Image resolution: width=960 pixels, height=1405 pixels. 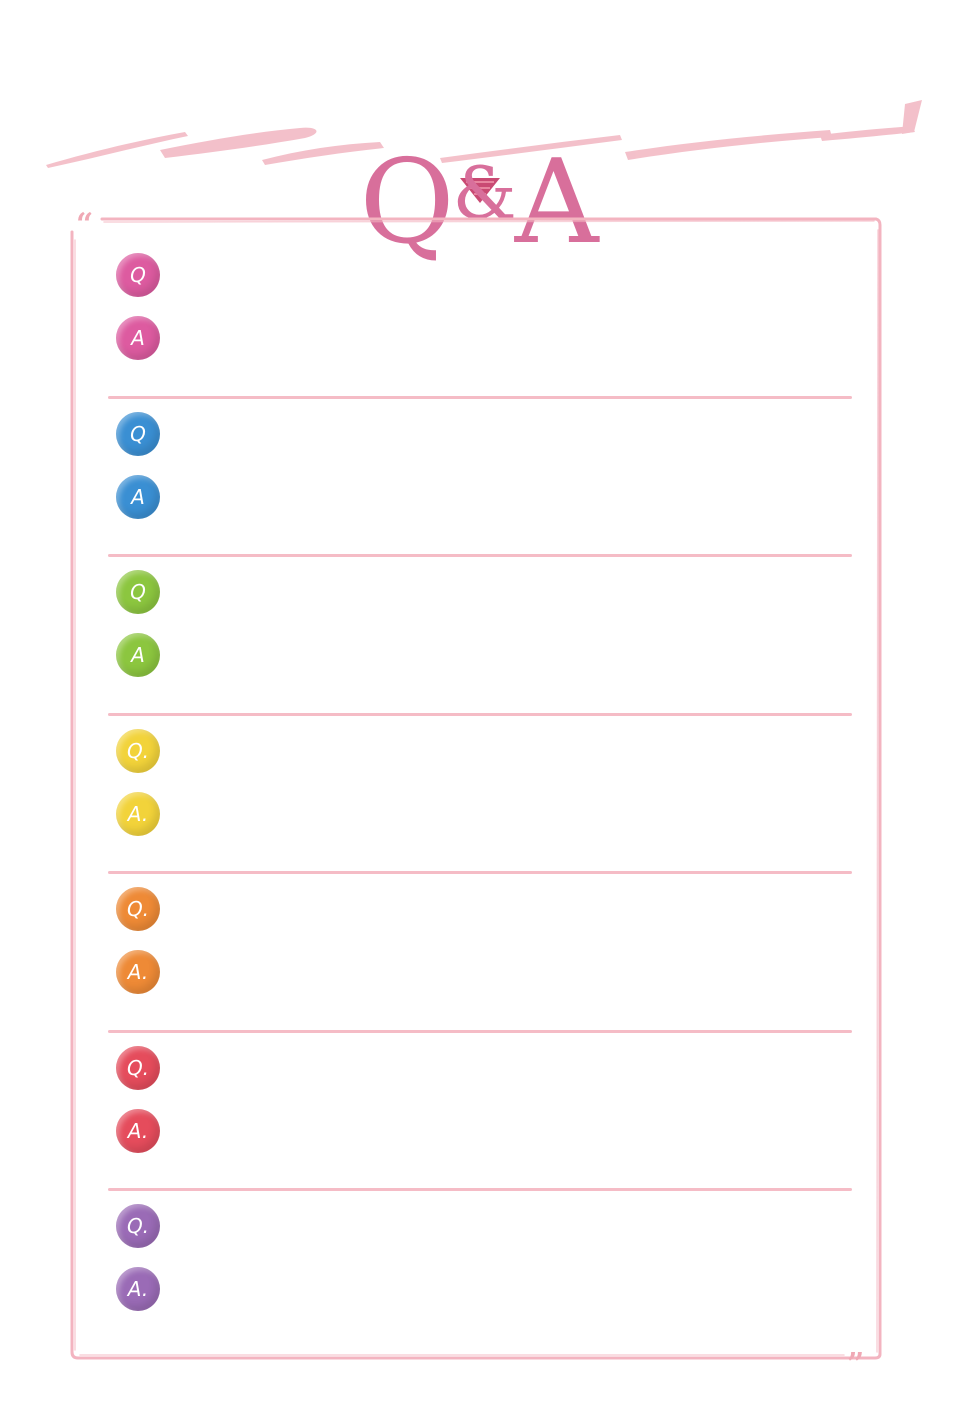 What do you see at coordinates (85, 224) in the screenshot?
I see `open-quote-mark: “` at bounding box center [85, 224].